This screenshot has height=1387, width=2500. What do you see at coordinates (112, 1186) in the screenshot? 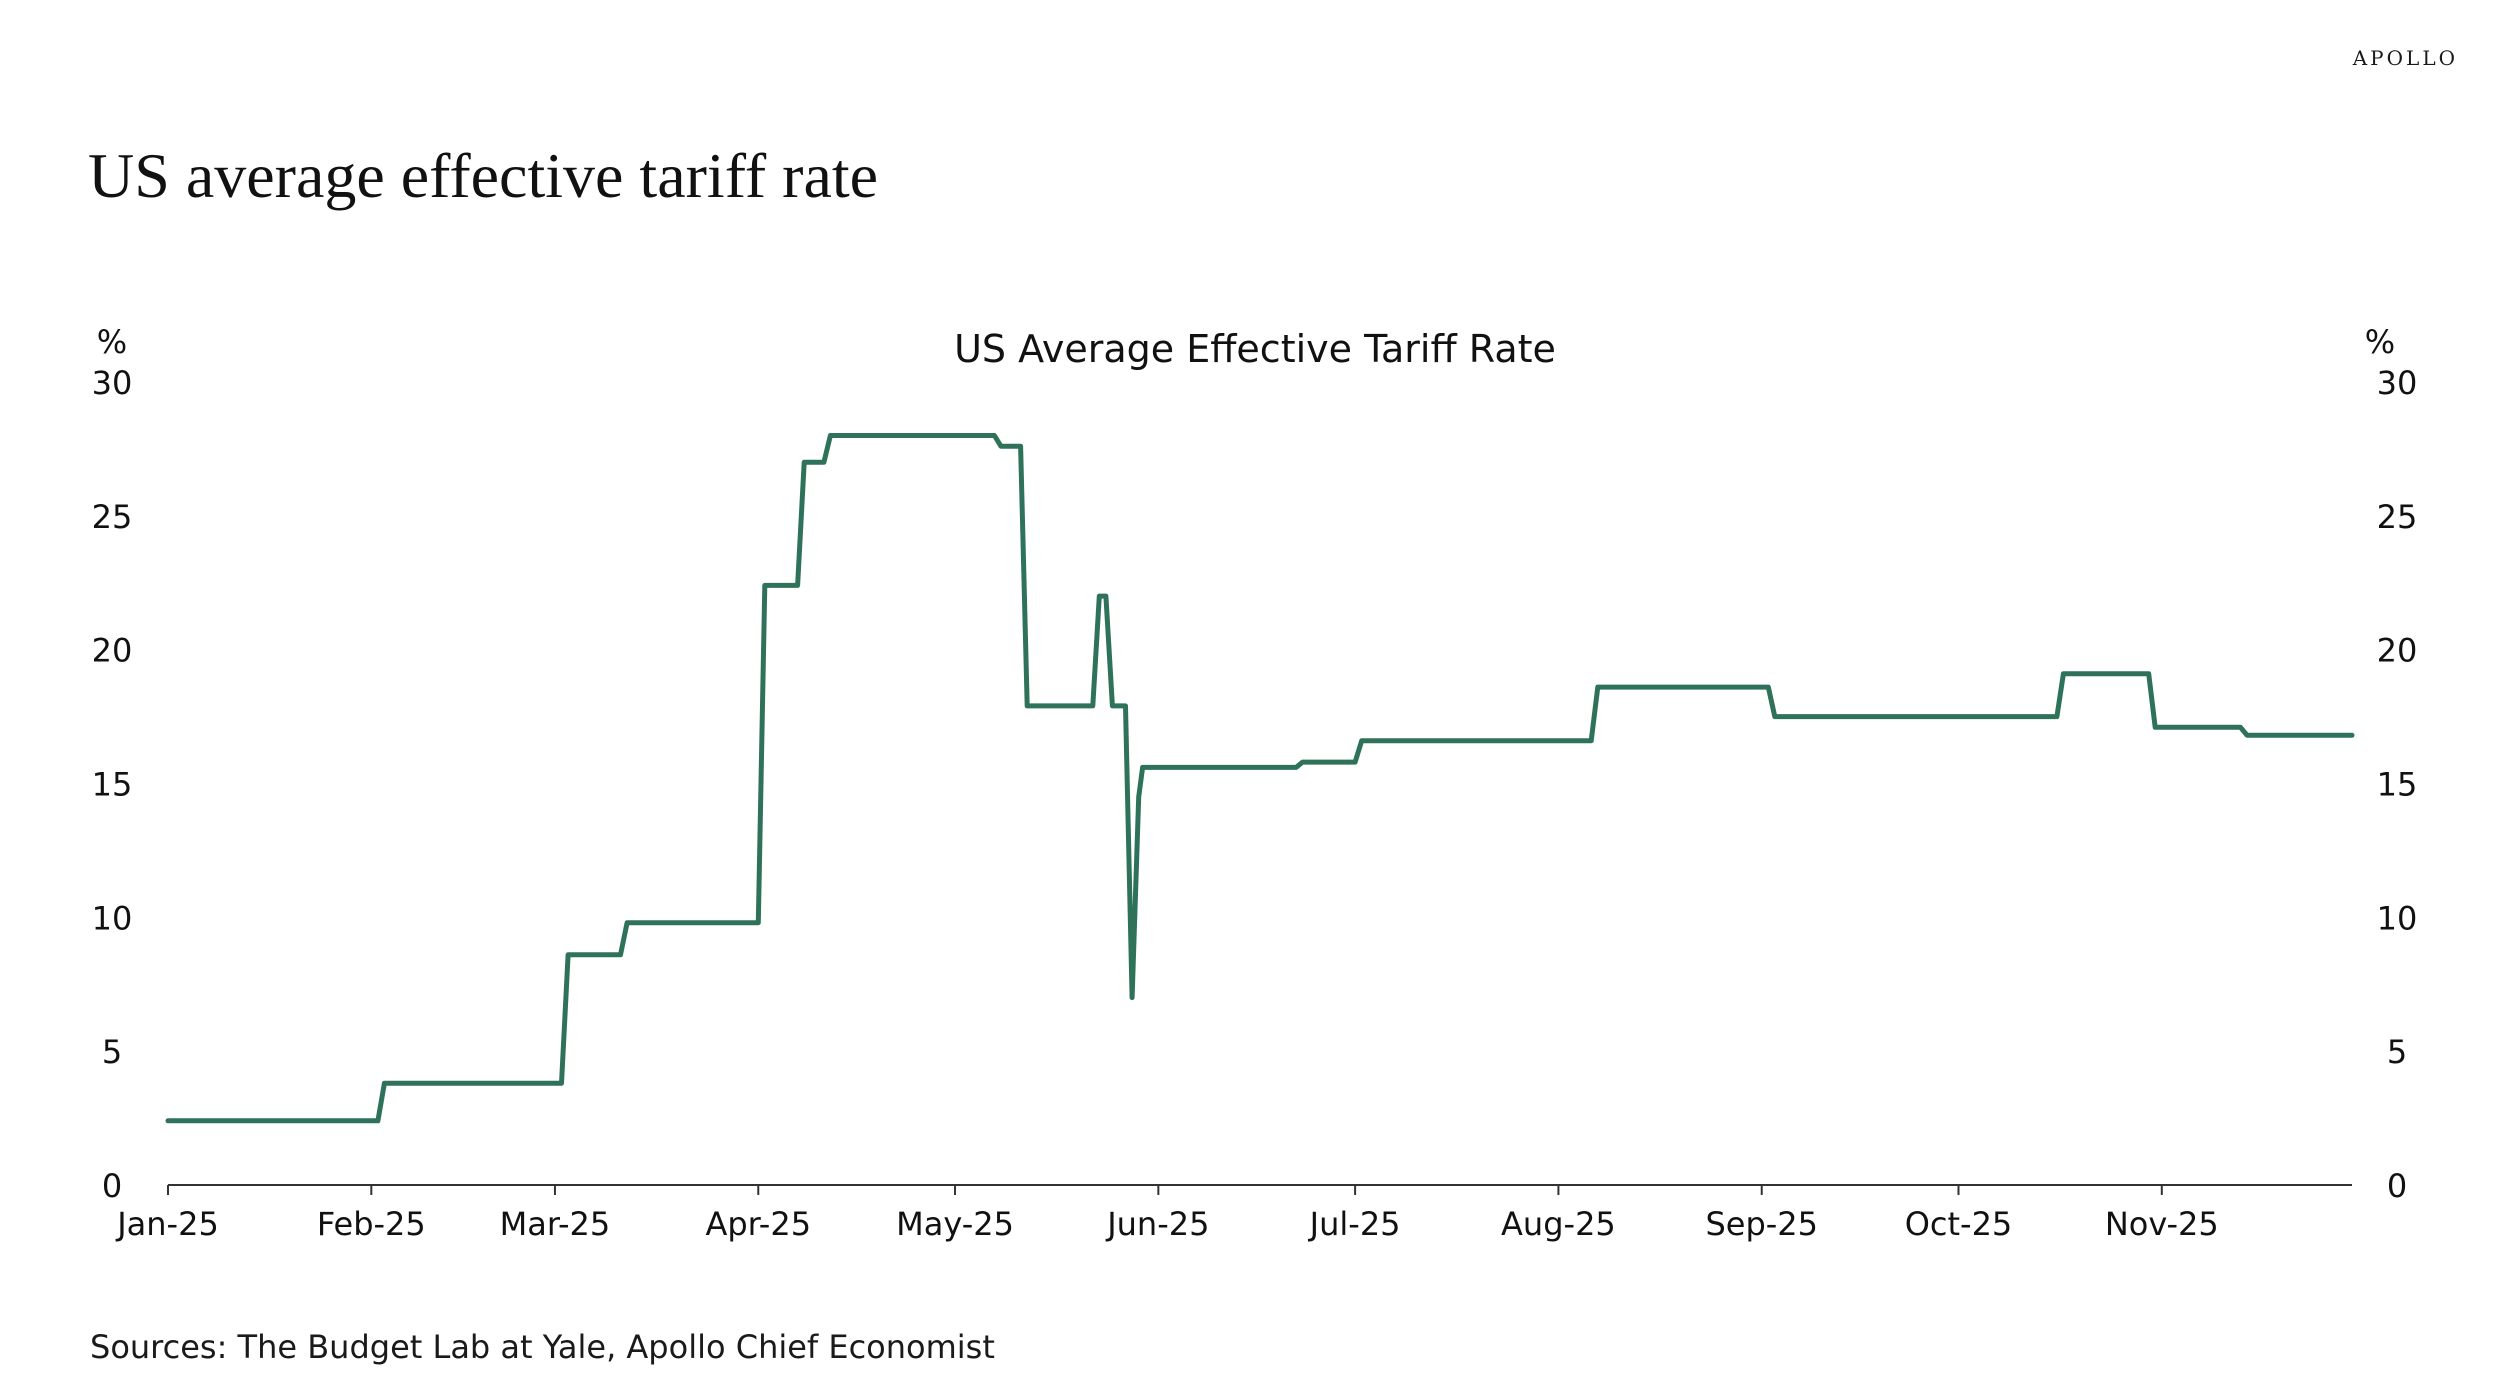
I see `y-tick-label-left: 0` at bounding box center [112, 1186].